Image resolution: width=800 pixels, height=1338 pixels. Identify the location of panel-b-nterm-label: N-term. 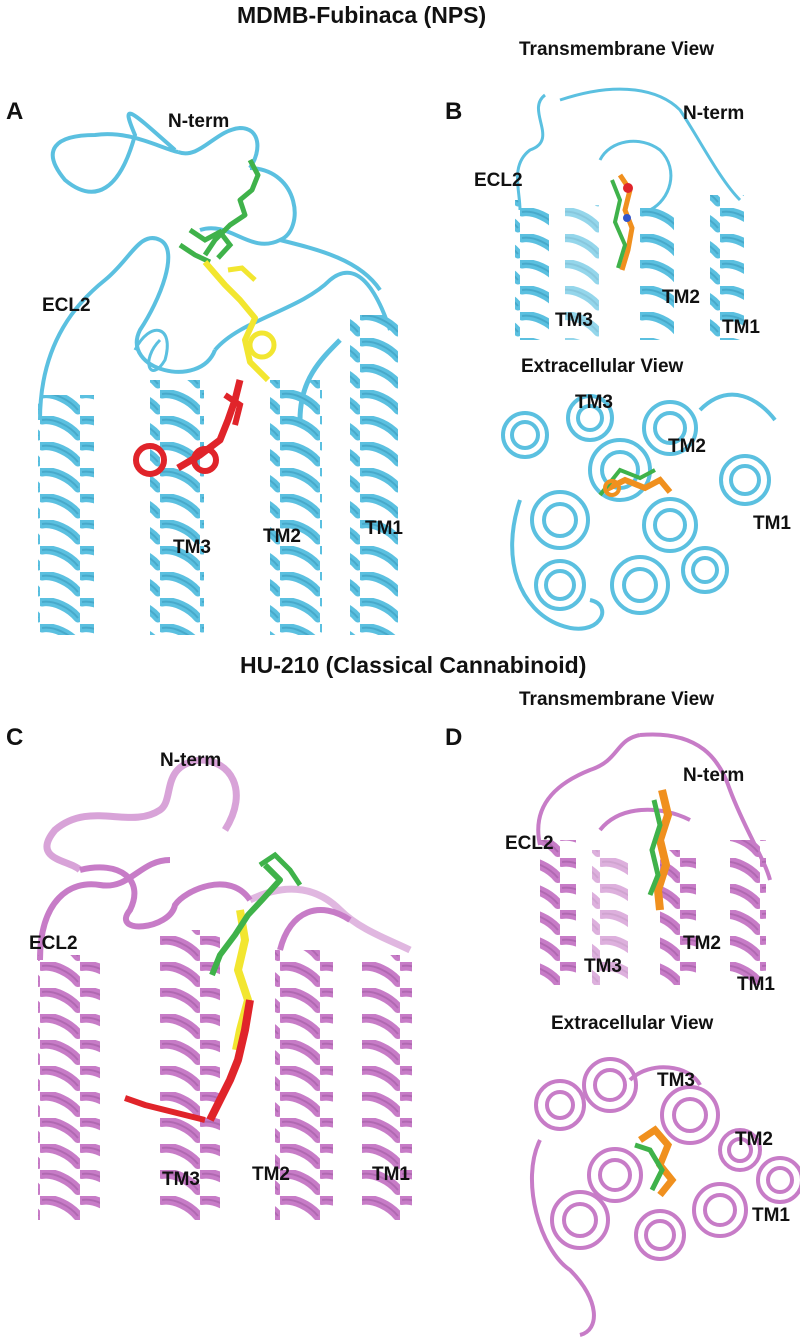
(714, 113).